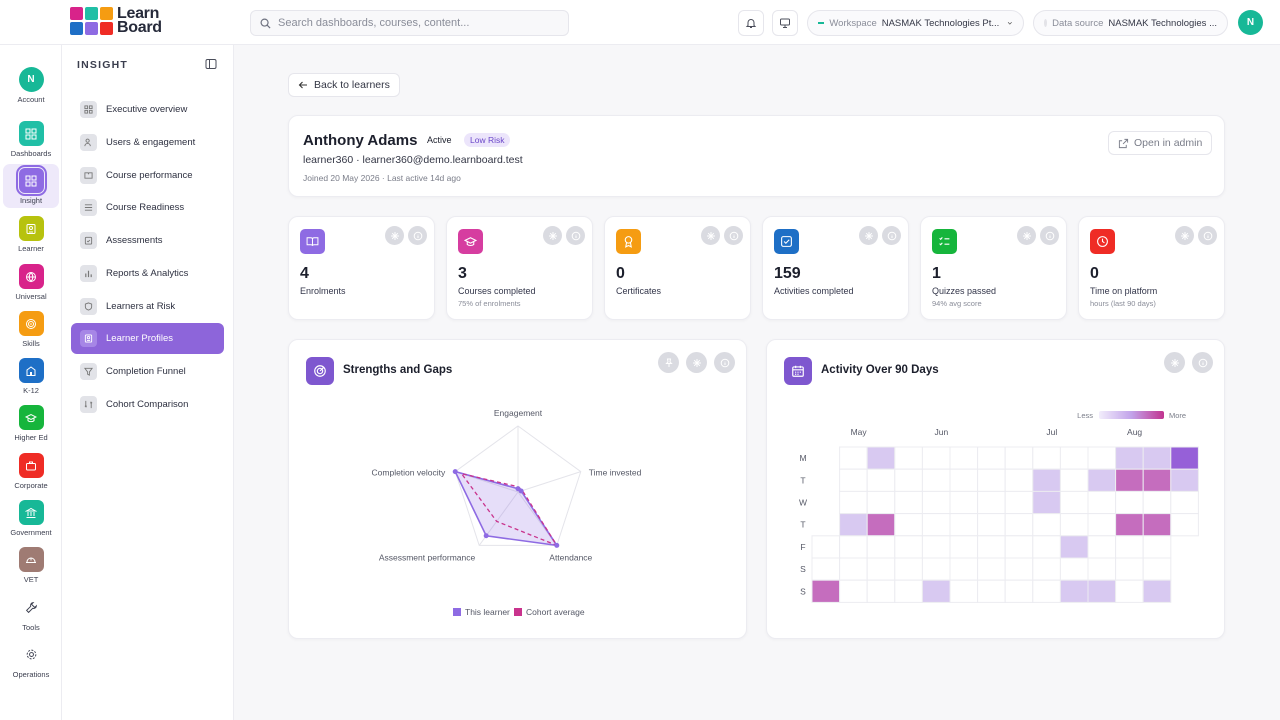  Describe the element at coordinates (147, 306) in the screenshot. I see `sidebar-item-learners-at-risk: Learners at Risk` at that location.